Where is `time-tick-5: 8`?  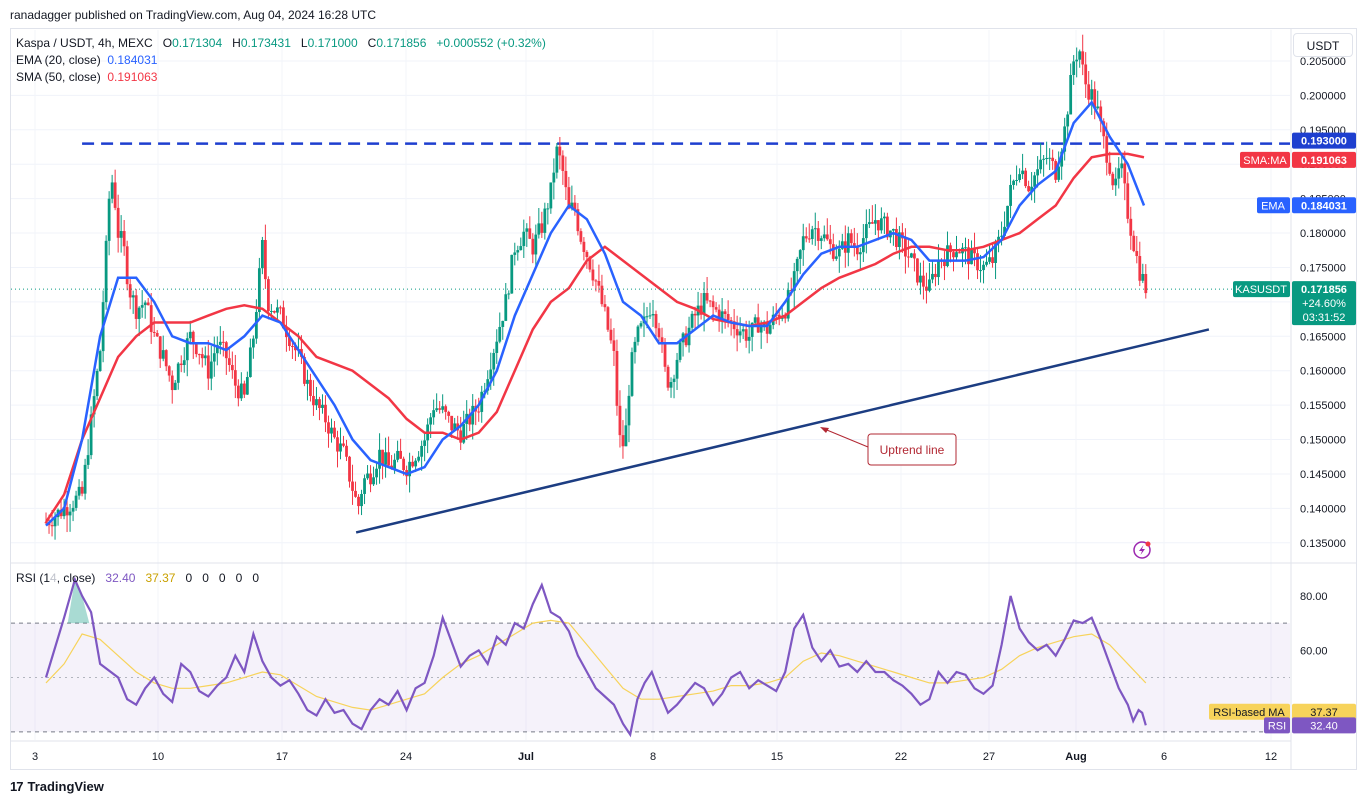 time-tick-5: 8 is located at coordinates (653, 757).